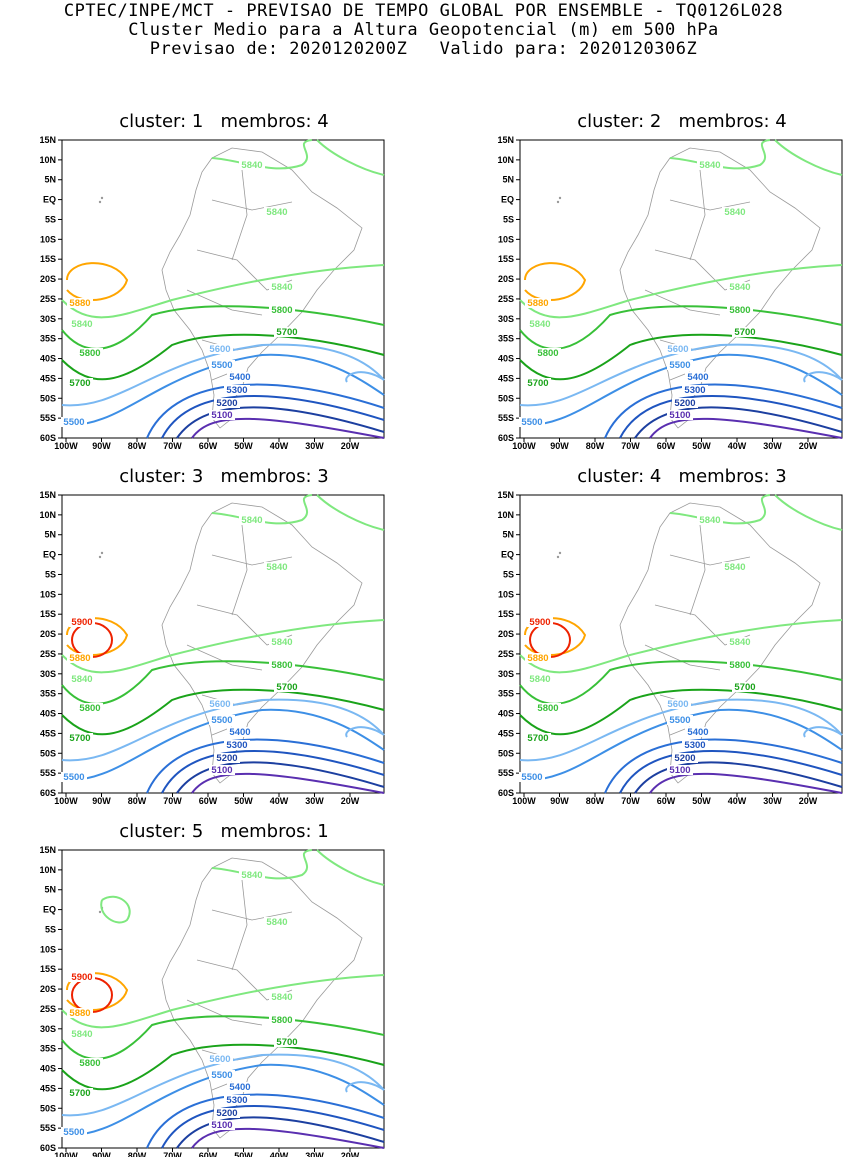 The width and height of the screenshot is (847, 1157). Describe the element at coordinates (666, 446) in the screenshot. I see `lon-tick-label: 60W` at that location.